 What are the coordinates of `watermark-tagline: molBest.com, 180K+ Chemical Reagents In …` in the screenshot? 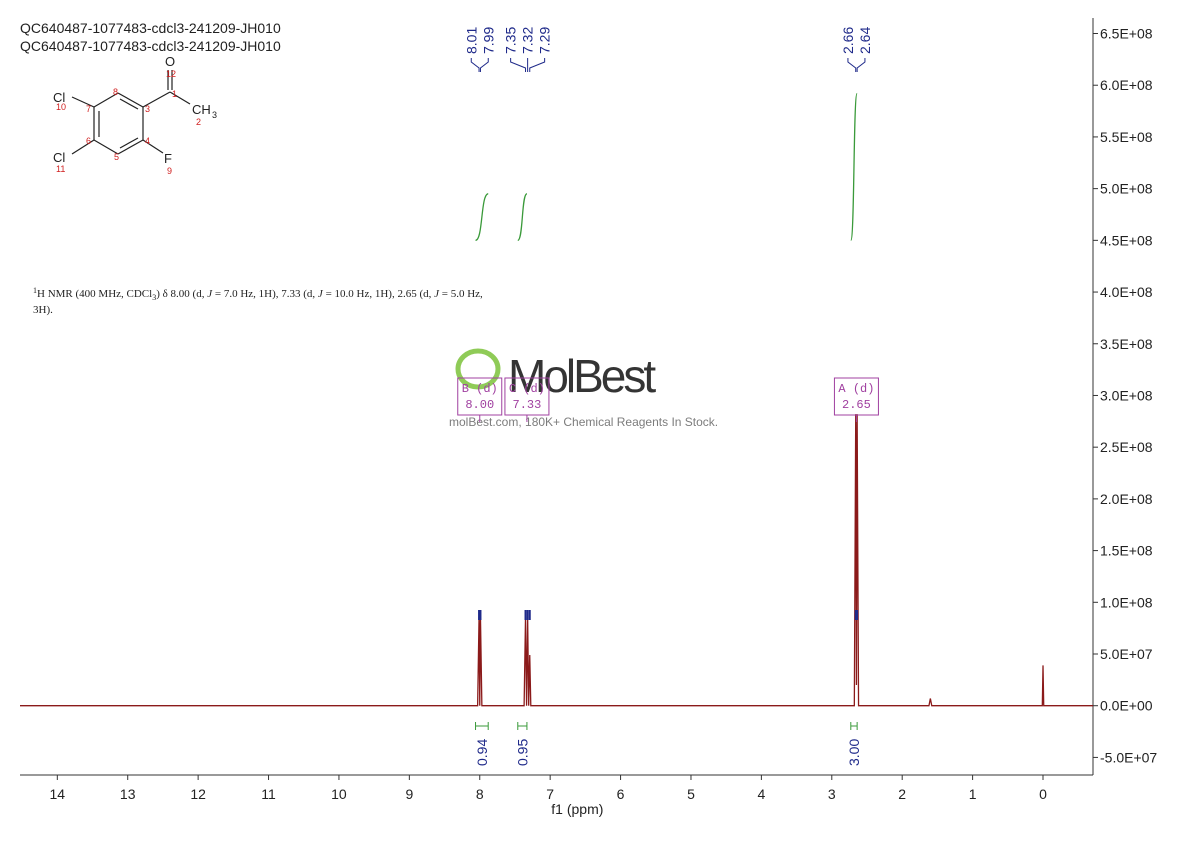 It's located at (583, 422).